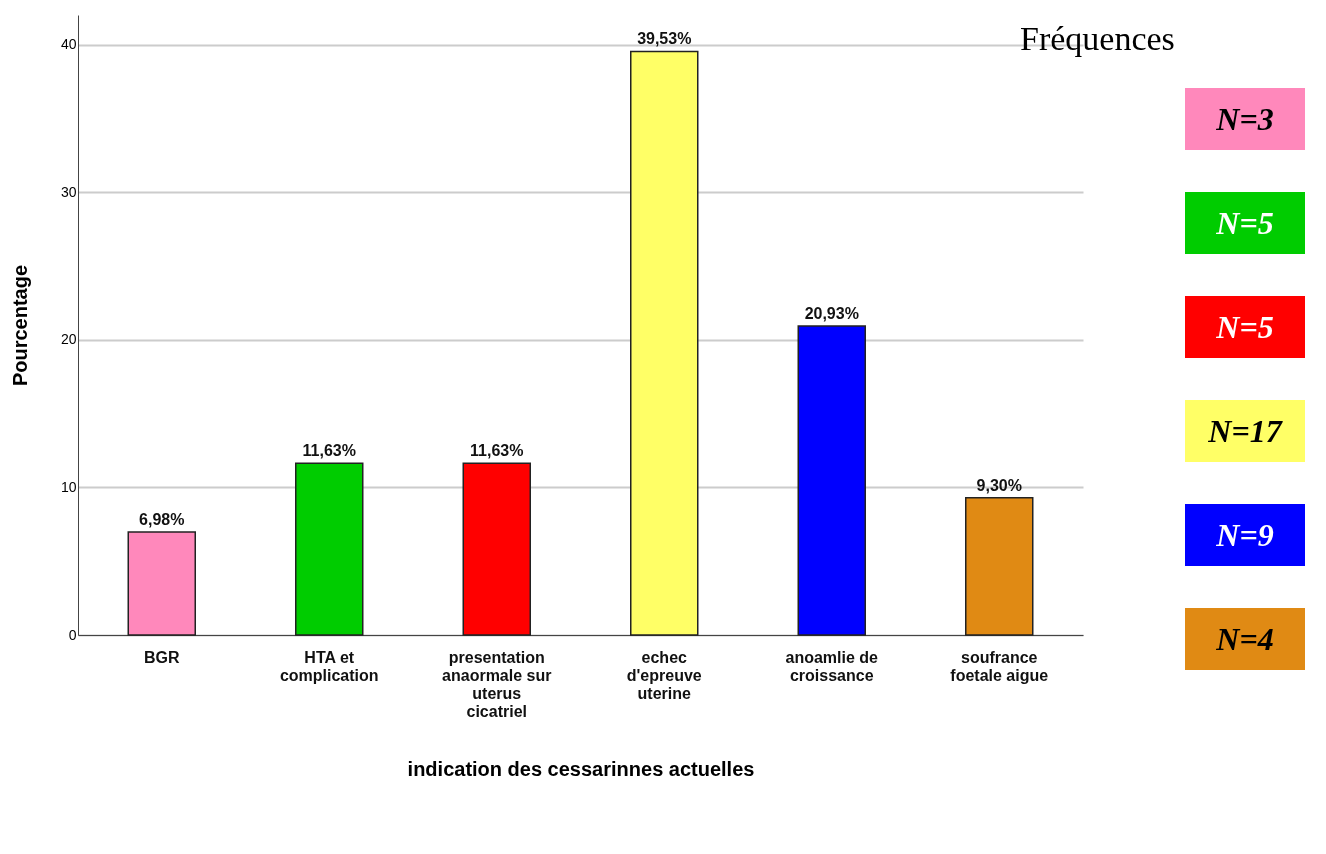 This screenshot has width=1326, height=854. Describe the element at coordinates (329, 666) in the screenshot. I see `x-tick-label: HTA et complication` at that location.